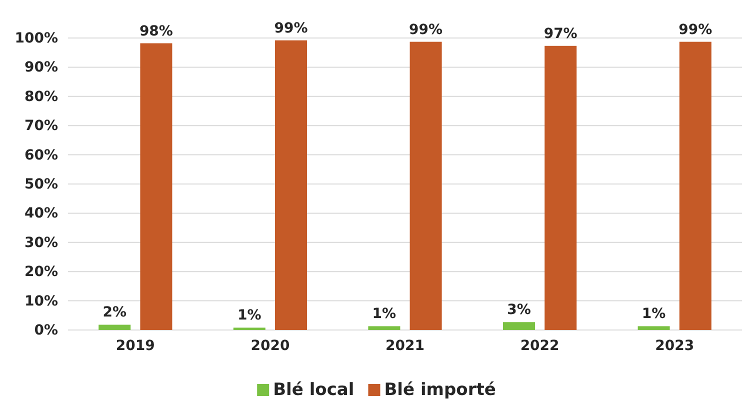 Image resolution: width=753 pixels, height=407 pixels. What do you see at coordinates (114, 312) in the screenshot?
I see `data-label: 2%` at bounding box center [114, 312].